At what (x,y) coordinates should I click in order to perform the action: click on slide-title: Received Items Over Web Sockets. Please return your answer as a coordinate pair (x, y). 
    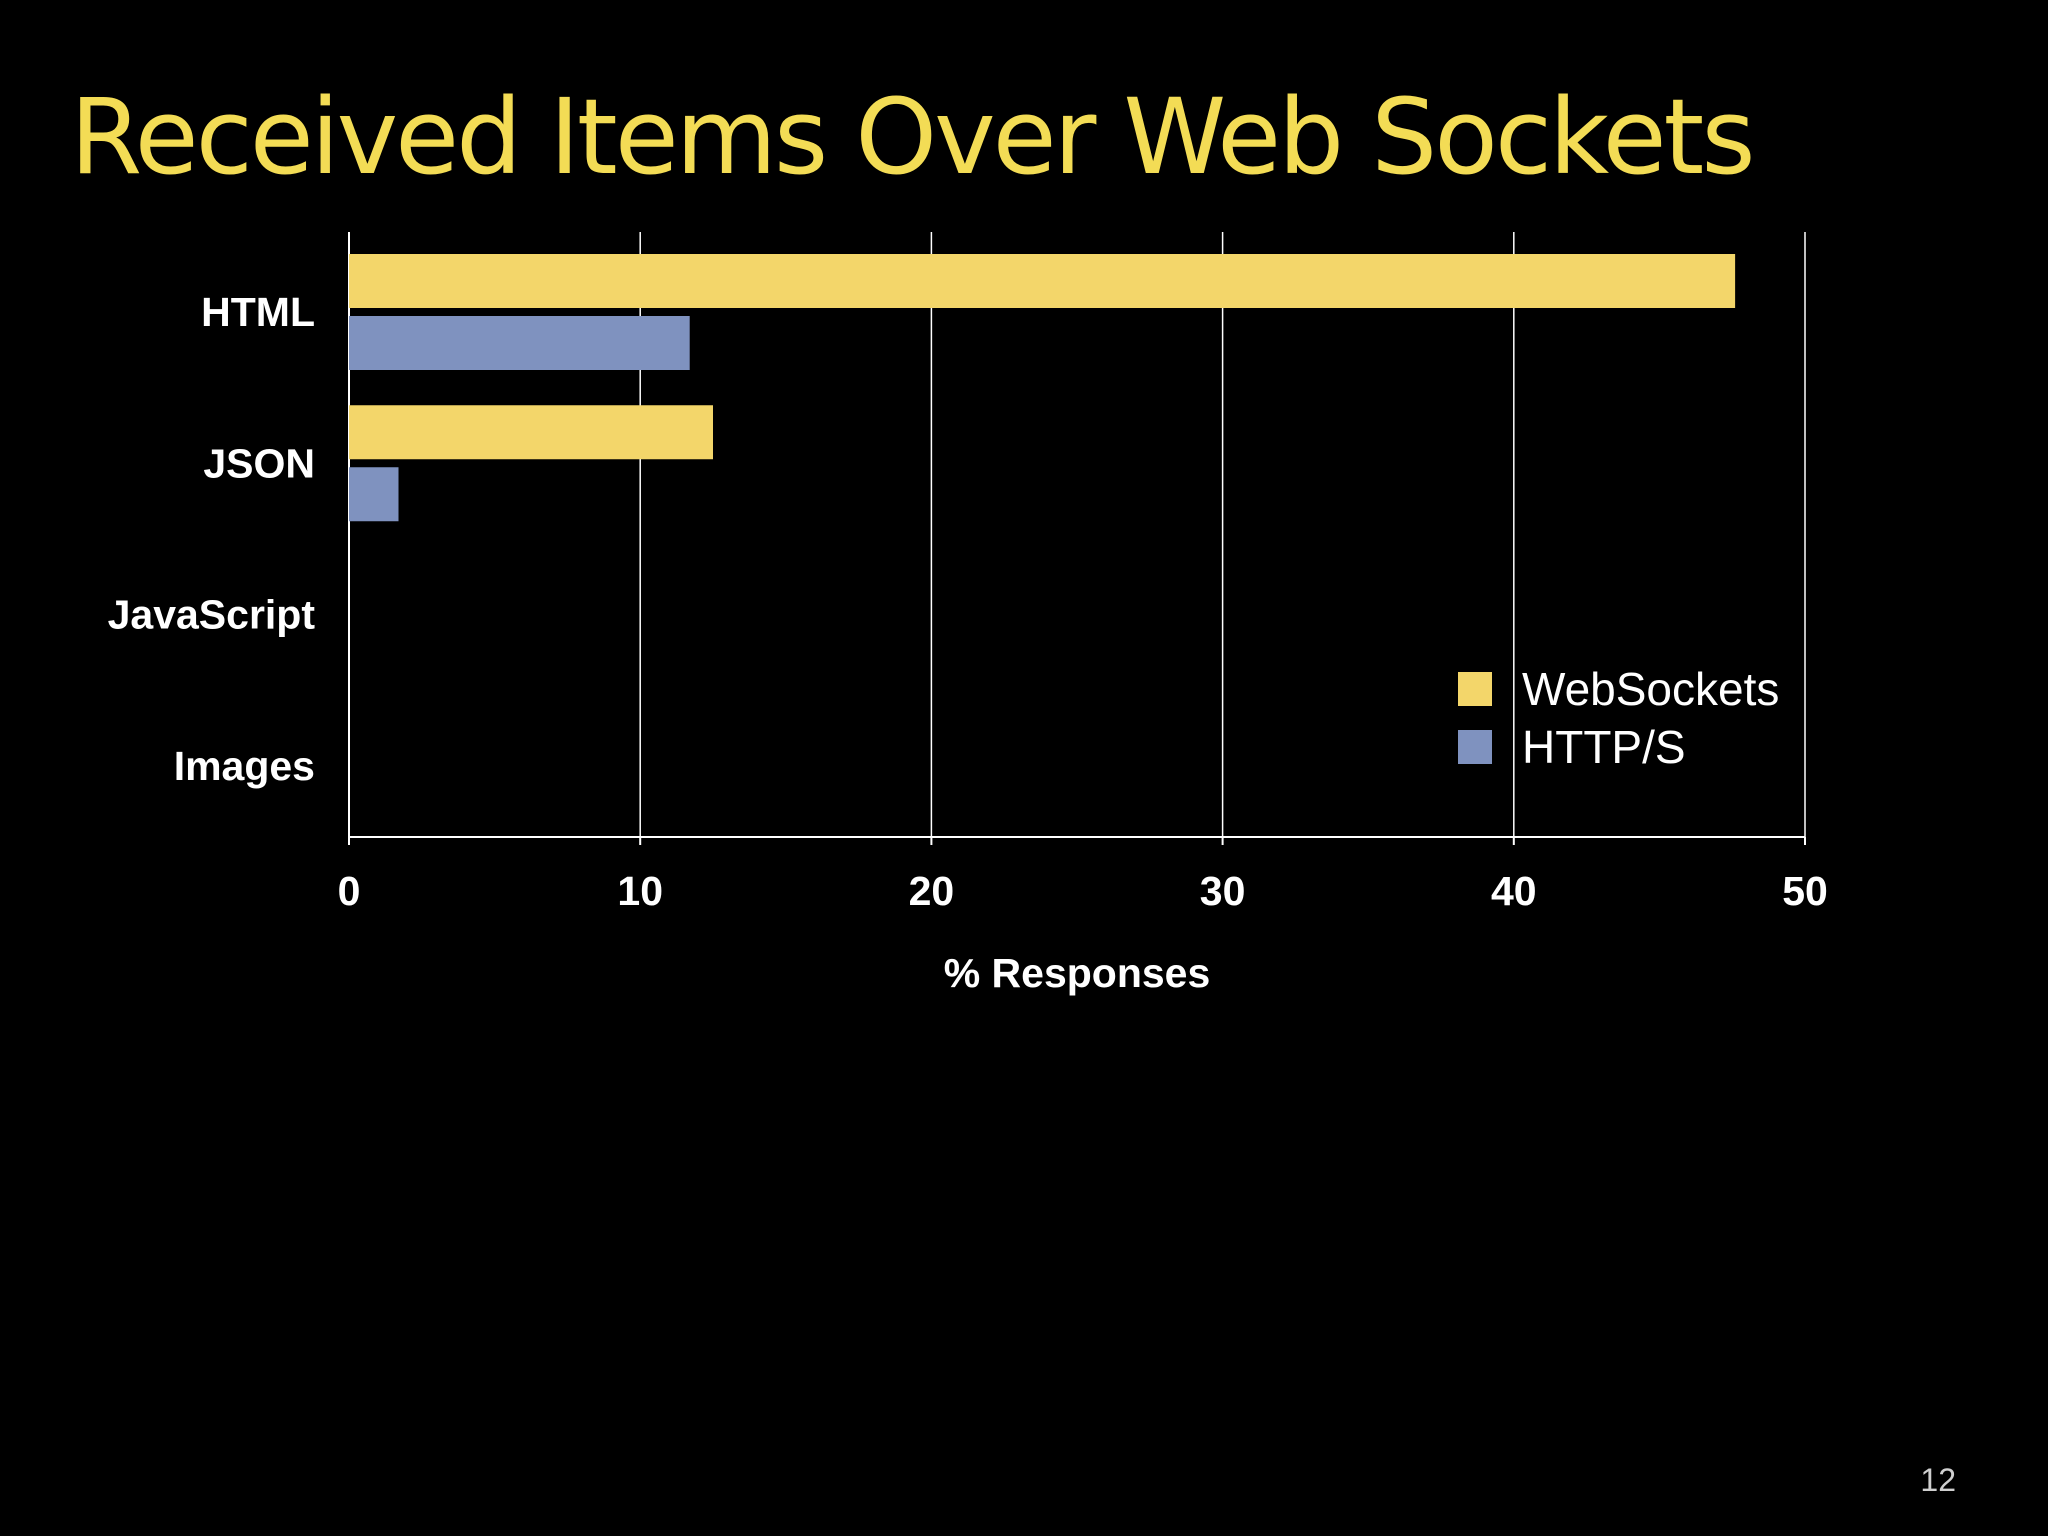
    Looking at the image, I should click on (913, 137).